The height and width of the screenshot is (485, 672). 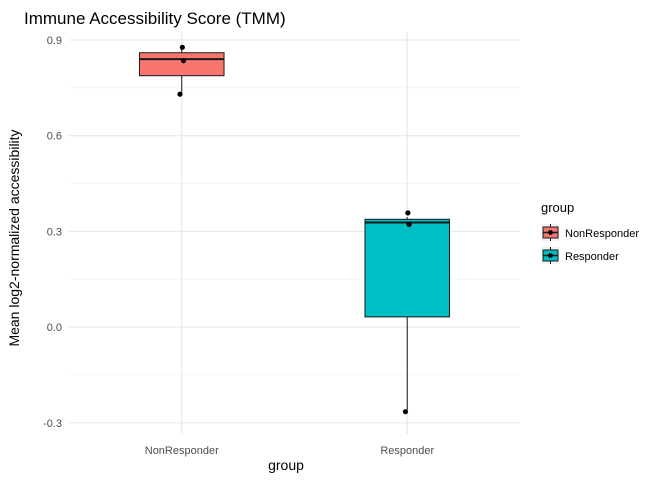 What do you see at coordinates (602, 234) in the screenshot?
I see `legend-label: NonResponder` at bounding box center [602, 234].